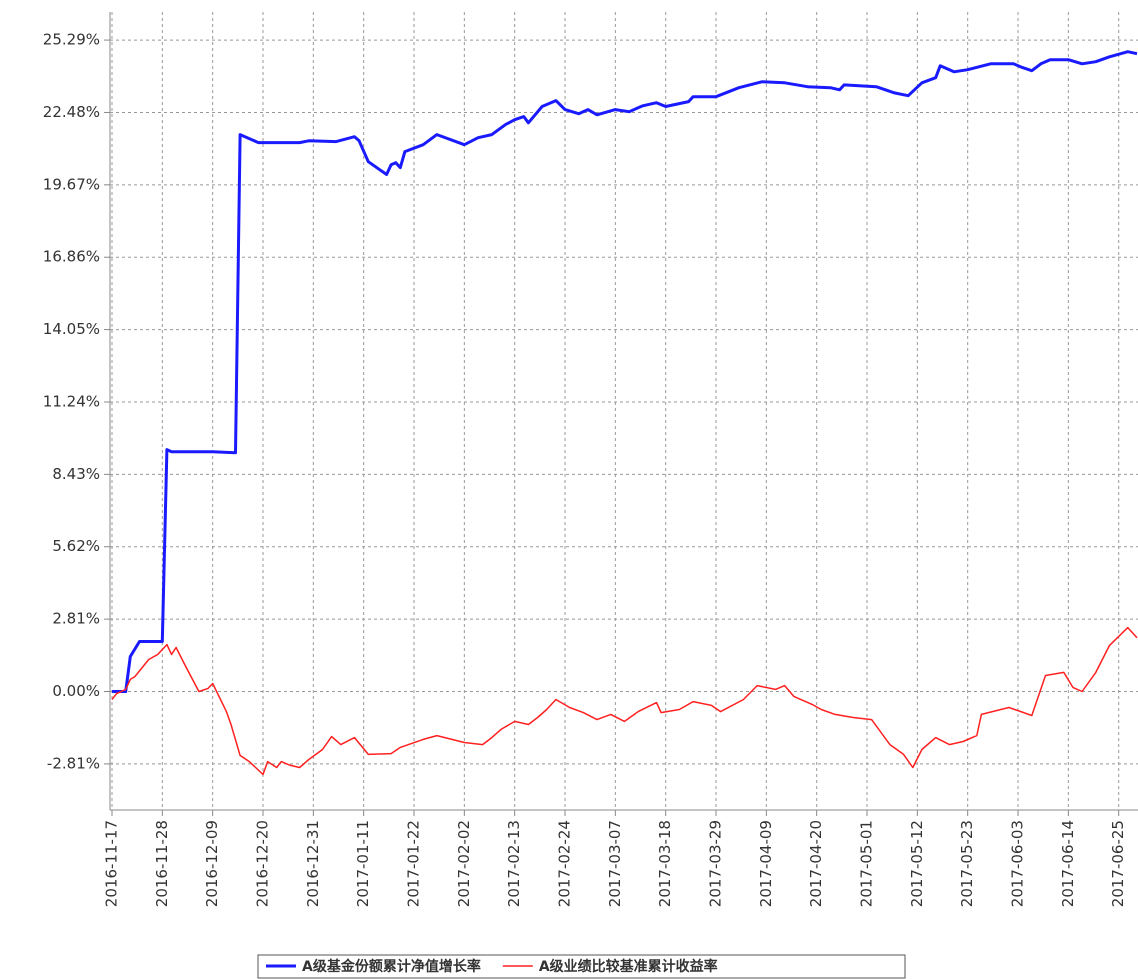 This screenshot has width=1138, height=979. Describe the element at coordinates (665, 863) in the screenshot. I see `x-tick-label: 2017-03-18` at that location.